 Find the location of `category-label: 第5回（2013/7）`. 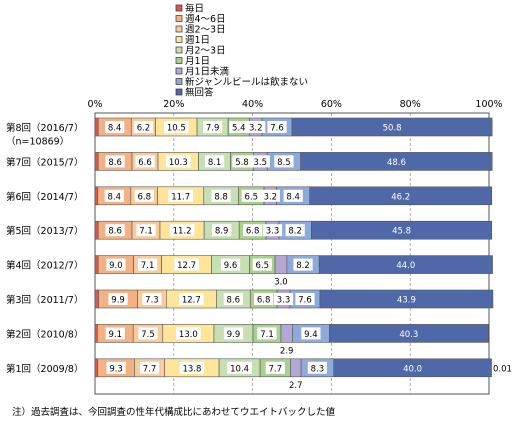

category-label: 第5回（2013/7） is located at coordinates (44, 231).